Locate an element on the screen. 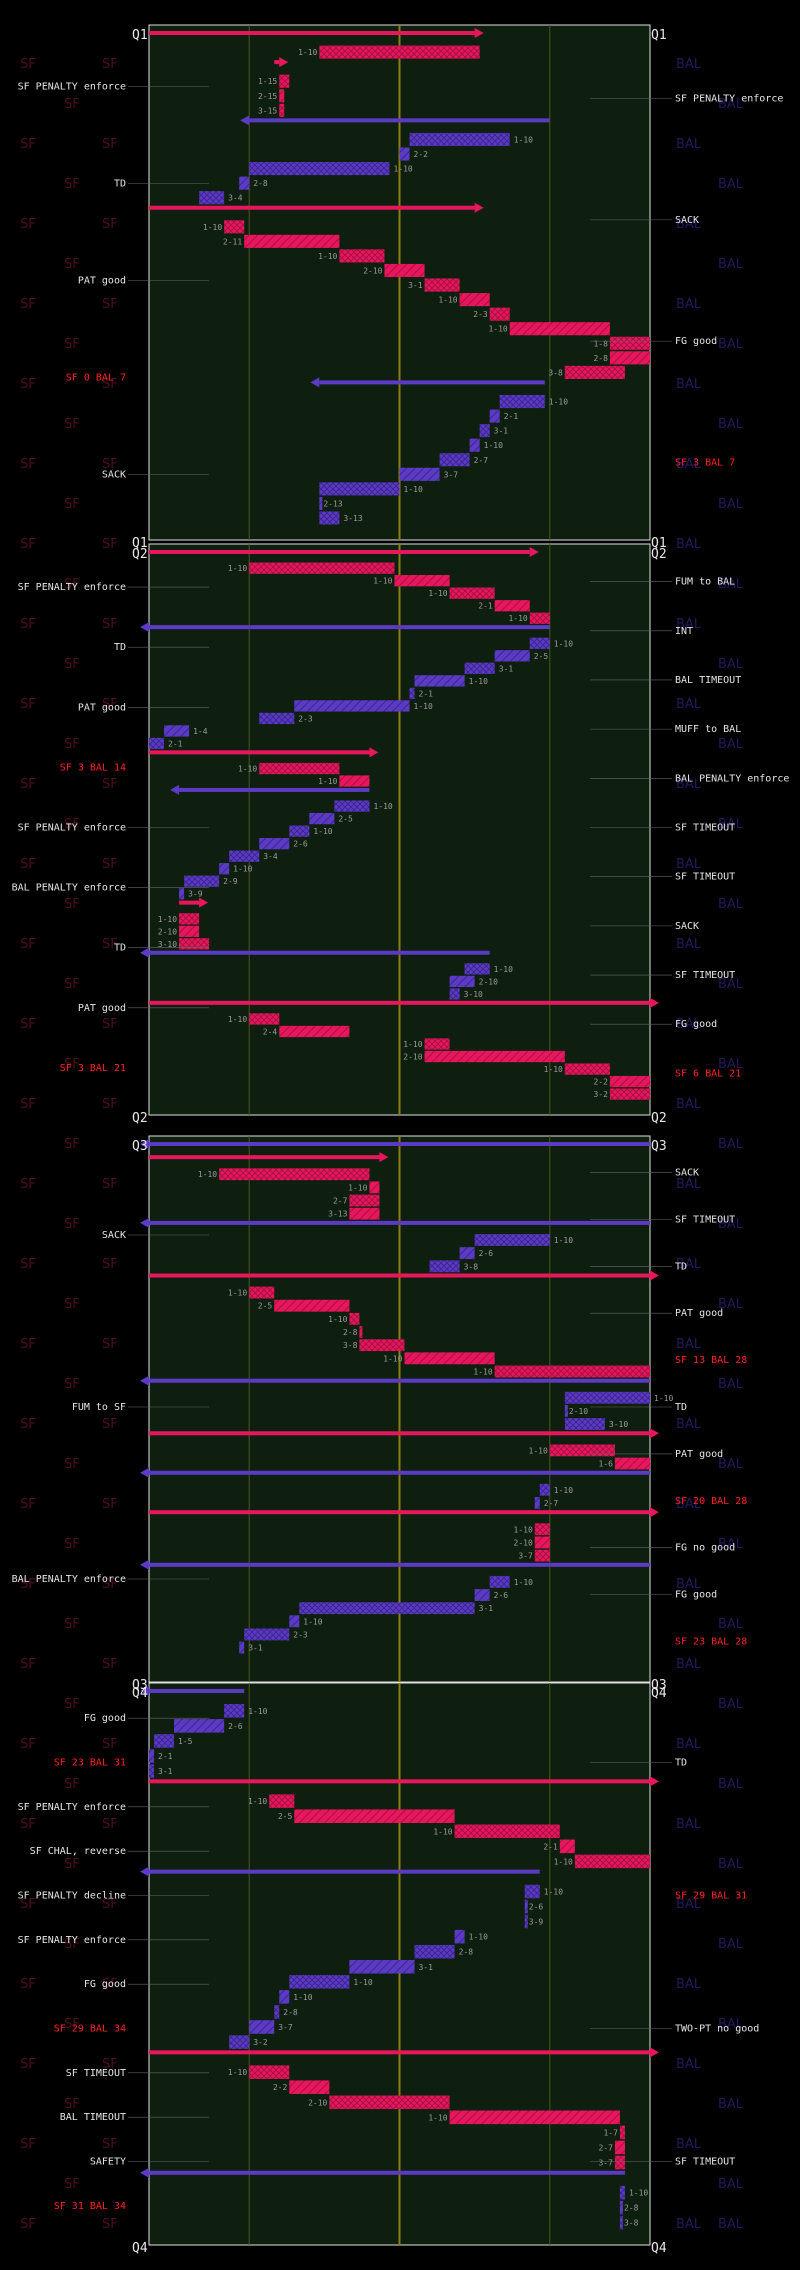 Image resolution: width=800 pixels, height=2270 pixels. down-label: 3-9 is located at coordinates (195, 894).